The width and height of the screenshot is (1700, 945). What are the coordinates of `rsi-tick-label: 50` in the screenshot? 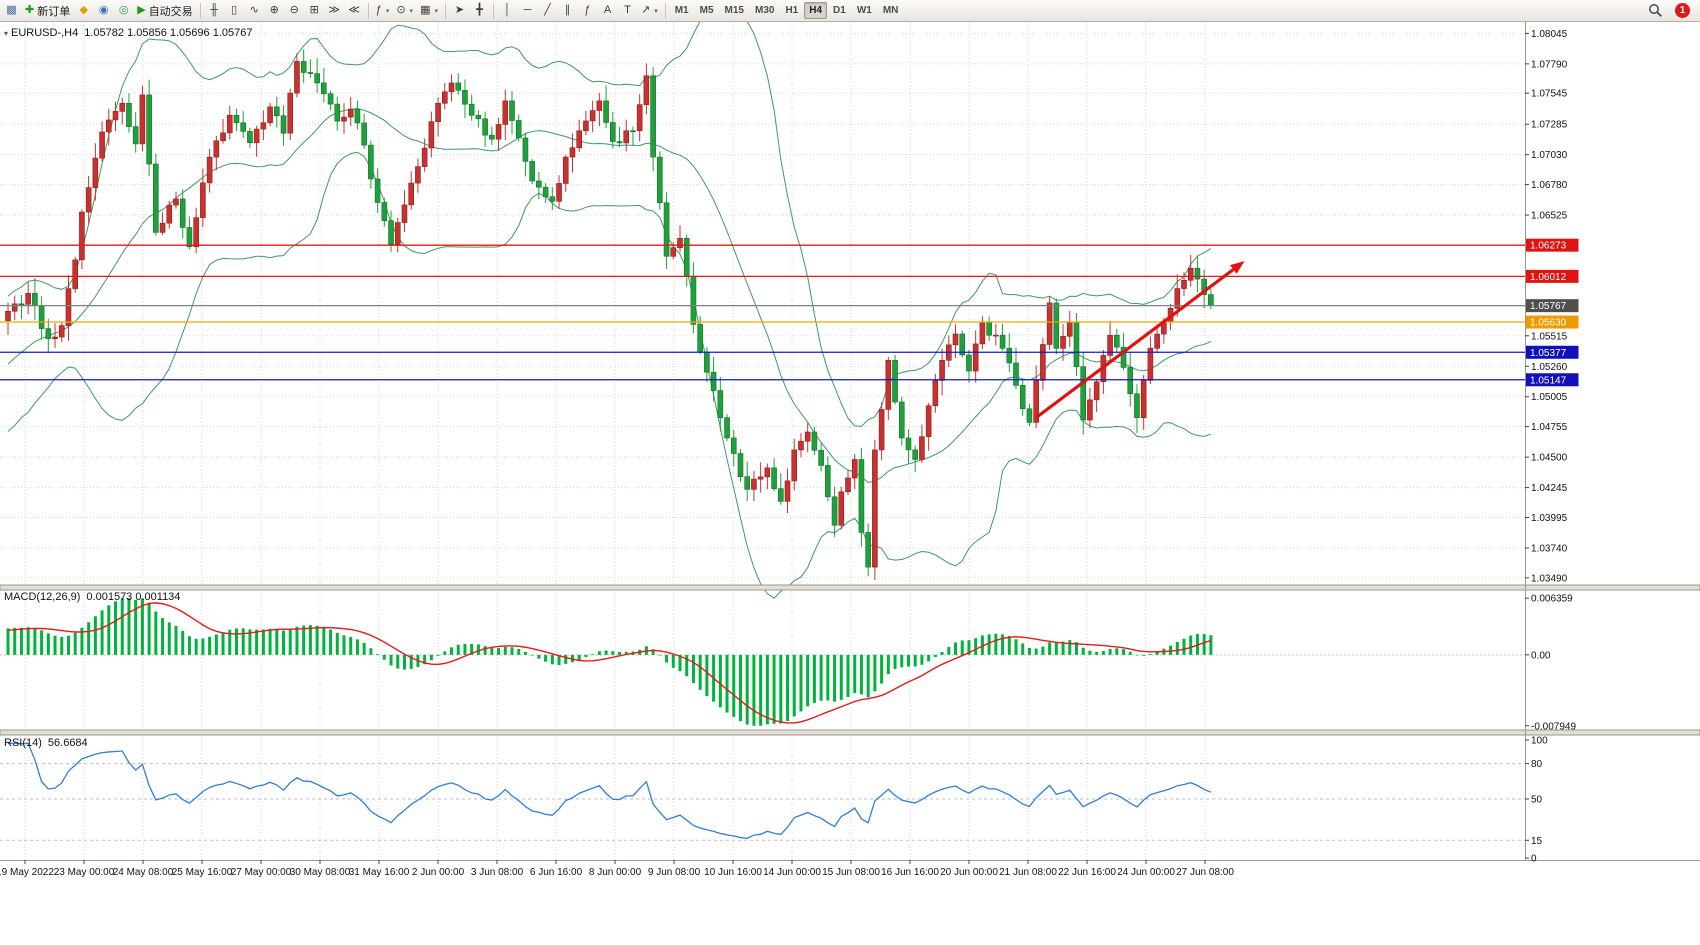 It's located at (1537, 800).